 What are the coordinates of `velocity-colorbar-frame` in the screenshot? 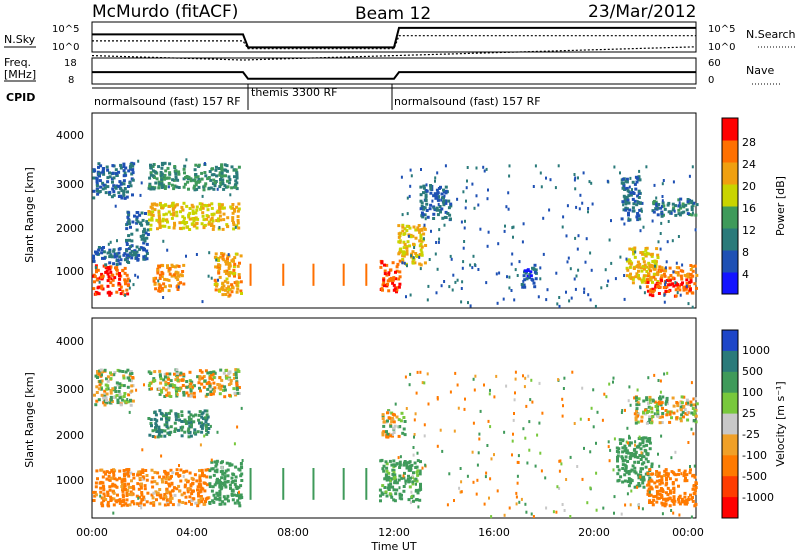 It's located at (730, 424).